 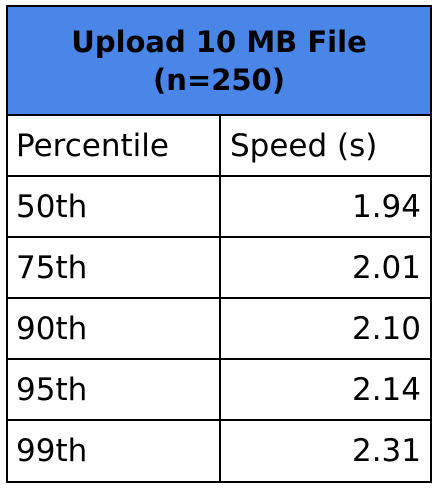 What do you see at coordinates (114, 328) in the screenshot?
I see `percentile-cell: 90th` at bounding box center [114, 328].